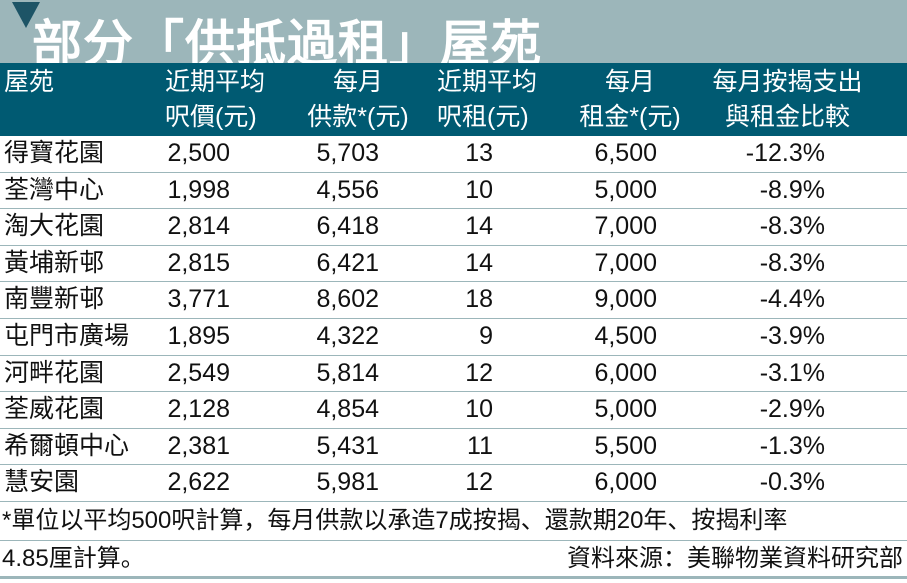 Image resolution: width=907 pixels, height=583 pixels. Describe the element at coordinates (792, 336) in the screenshot. I see `cell-comparison: -3.9%` at that location.